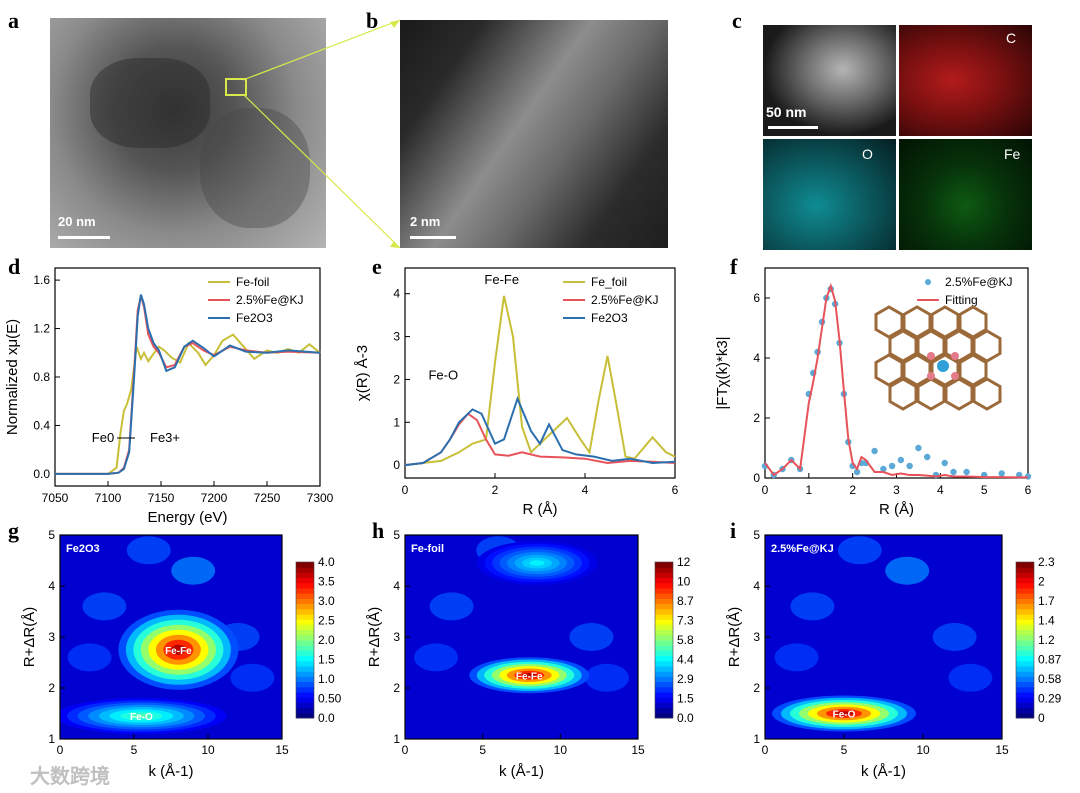 The height and width of the screenshot is (793, 1080). Describe the element at coordinates (41, 425) in the screenshot. I see `y-tick-label-d: 0.4` at that location.